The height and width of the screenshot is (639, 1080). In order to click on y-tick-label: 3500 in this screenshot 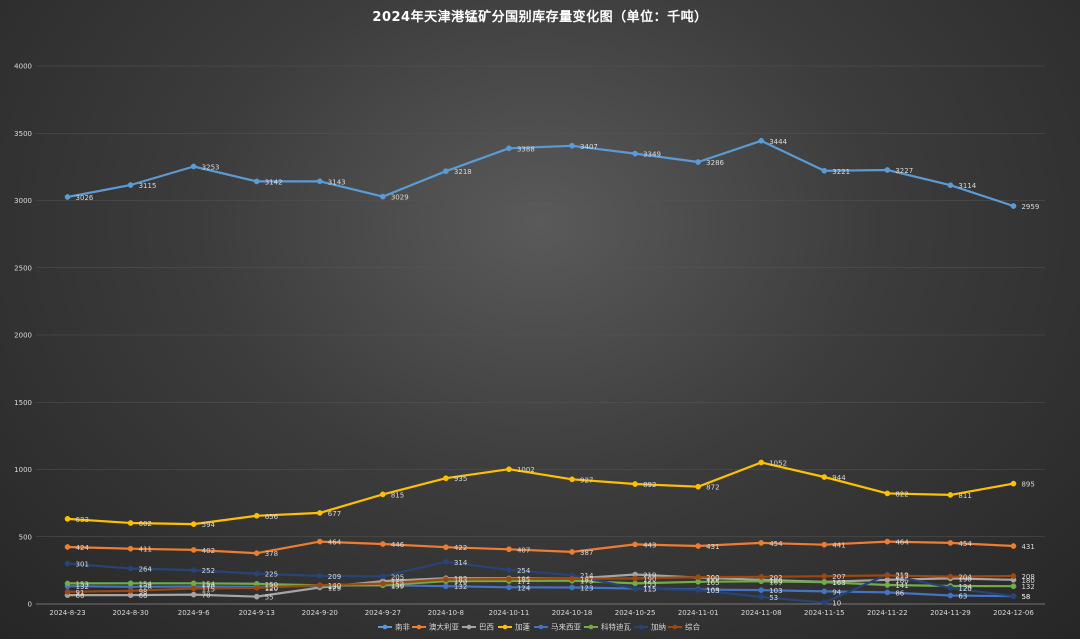, I will do `click(23, 134)`.